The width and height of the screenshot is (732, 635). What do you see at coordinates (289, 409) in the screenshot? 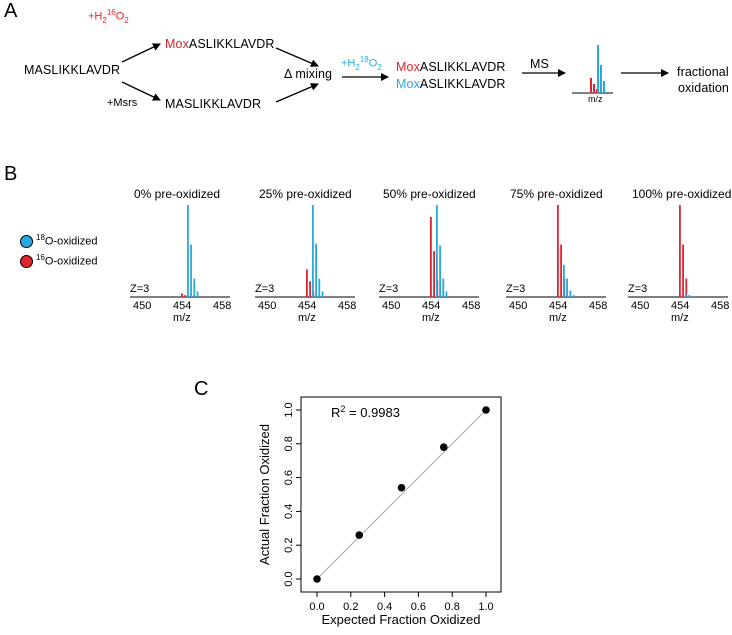
I see `y-tick-label: 1.0` at bounding box center [289, 409].